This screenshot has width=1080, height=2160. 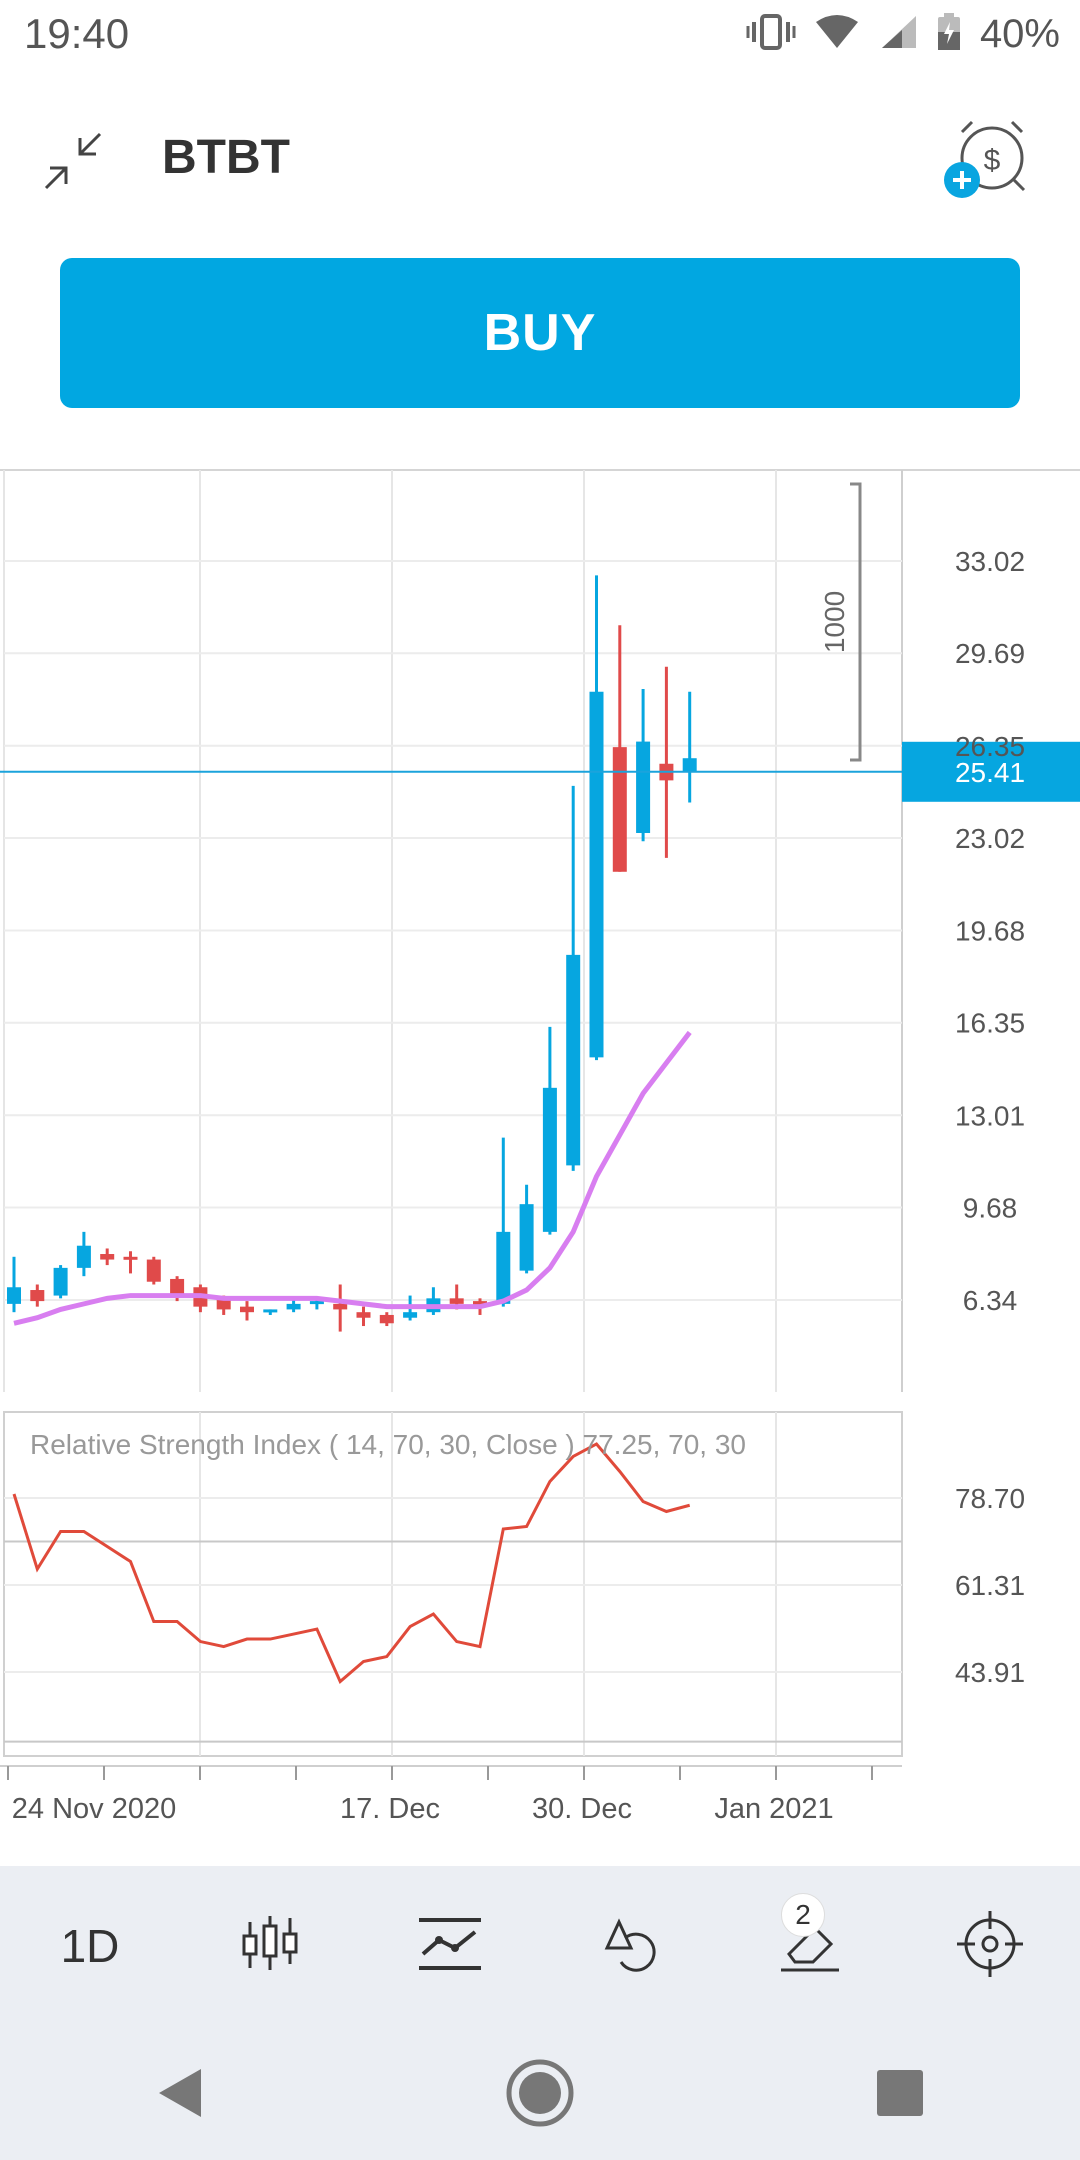 I want to click on price-axis-label: 6.34, so click(x=990, y=1300).